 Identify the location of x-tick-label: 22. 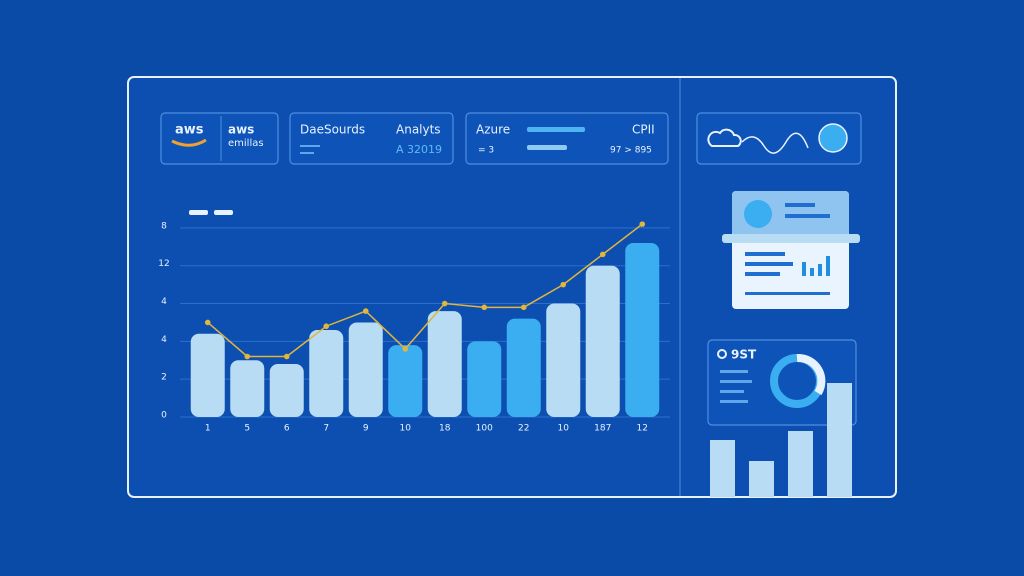
(523, 429).